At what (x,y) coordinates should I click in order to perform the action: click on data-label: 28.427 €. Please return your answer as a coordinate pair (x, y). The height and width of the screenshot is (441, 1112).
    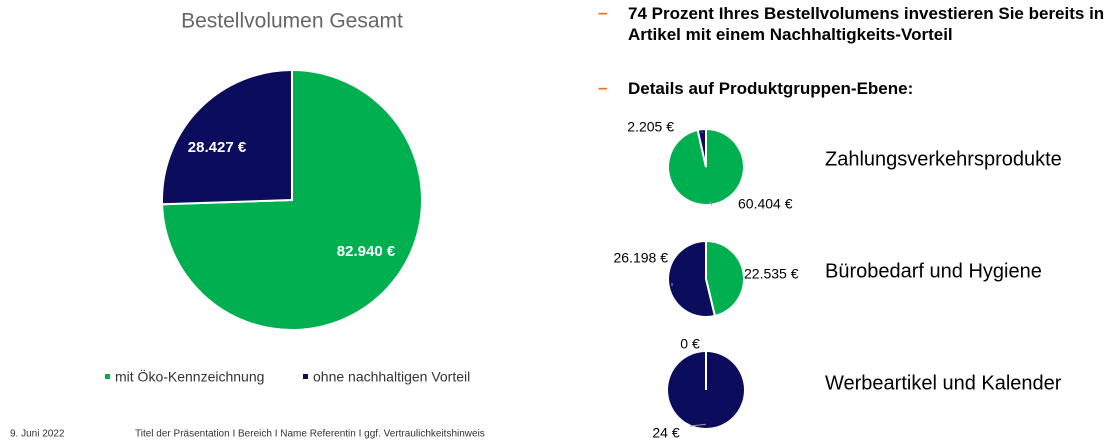
    Looking at the image, I should click on (217, 147).